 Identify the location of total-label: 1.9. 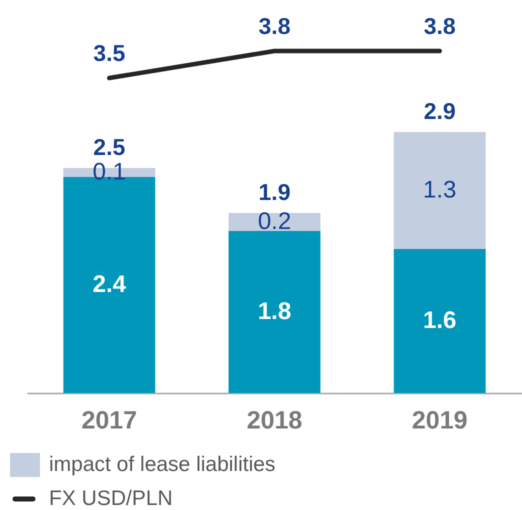
(274, 192).